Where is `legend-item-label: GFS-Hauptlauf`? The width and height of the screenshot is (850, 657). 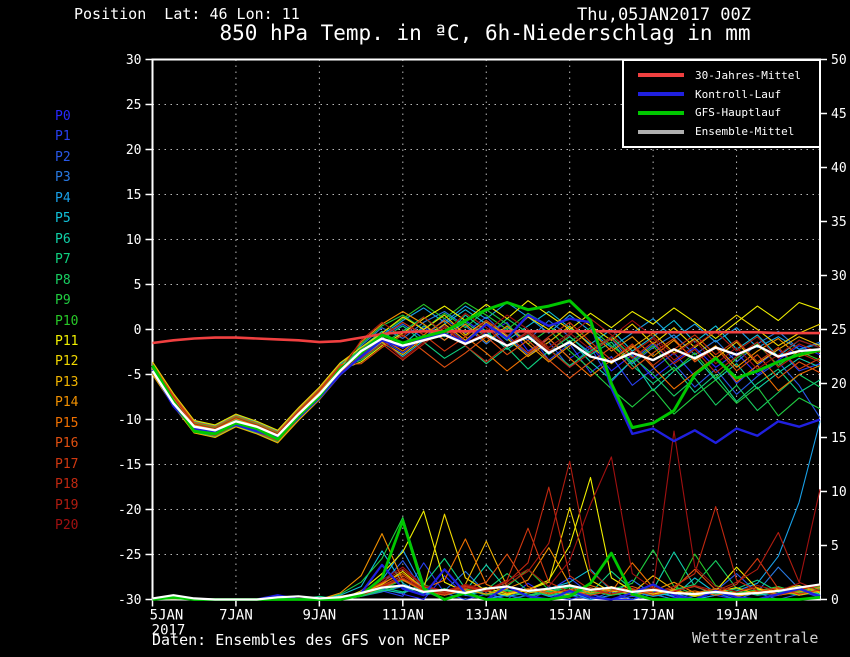 legend-item-label: GFS-Hauptlauf is located at coordinates (738, 113).